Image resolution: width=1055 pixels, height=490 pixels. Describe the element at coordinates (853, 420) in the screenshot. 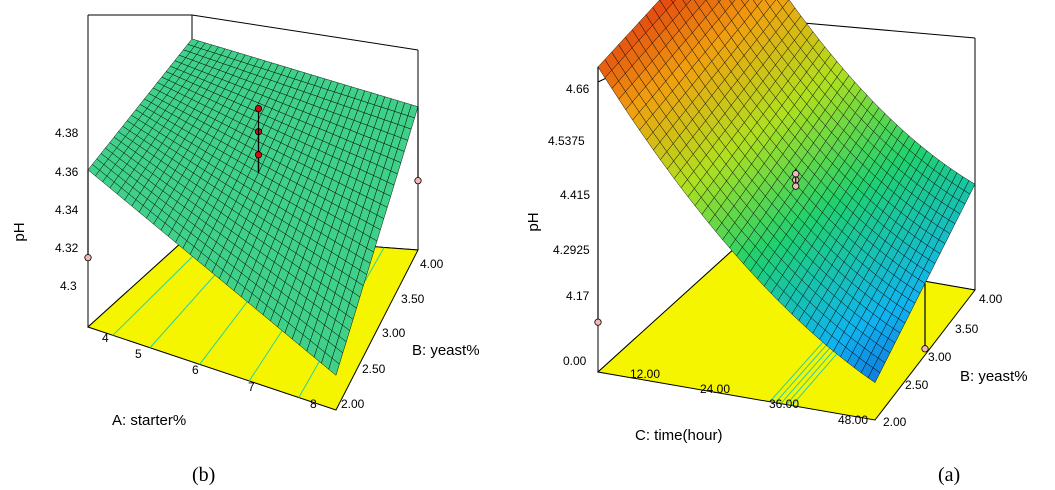

I see `x-tick-label: 48.00` at that location.